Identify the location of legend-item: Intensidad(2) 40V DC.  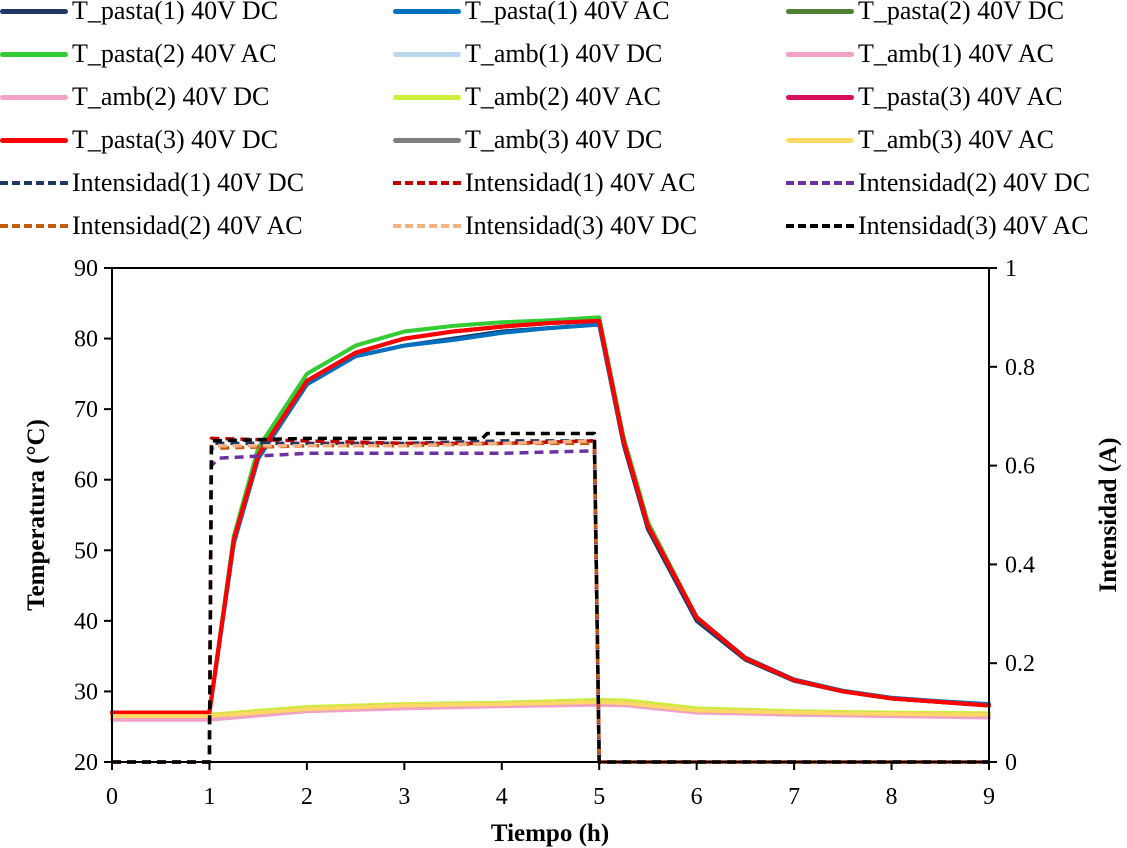
(938, 183).